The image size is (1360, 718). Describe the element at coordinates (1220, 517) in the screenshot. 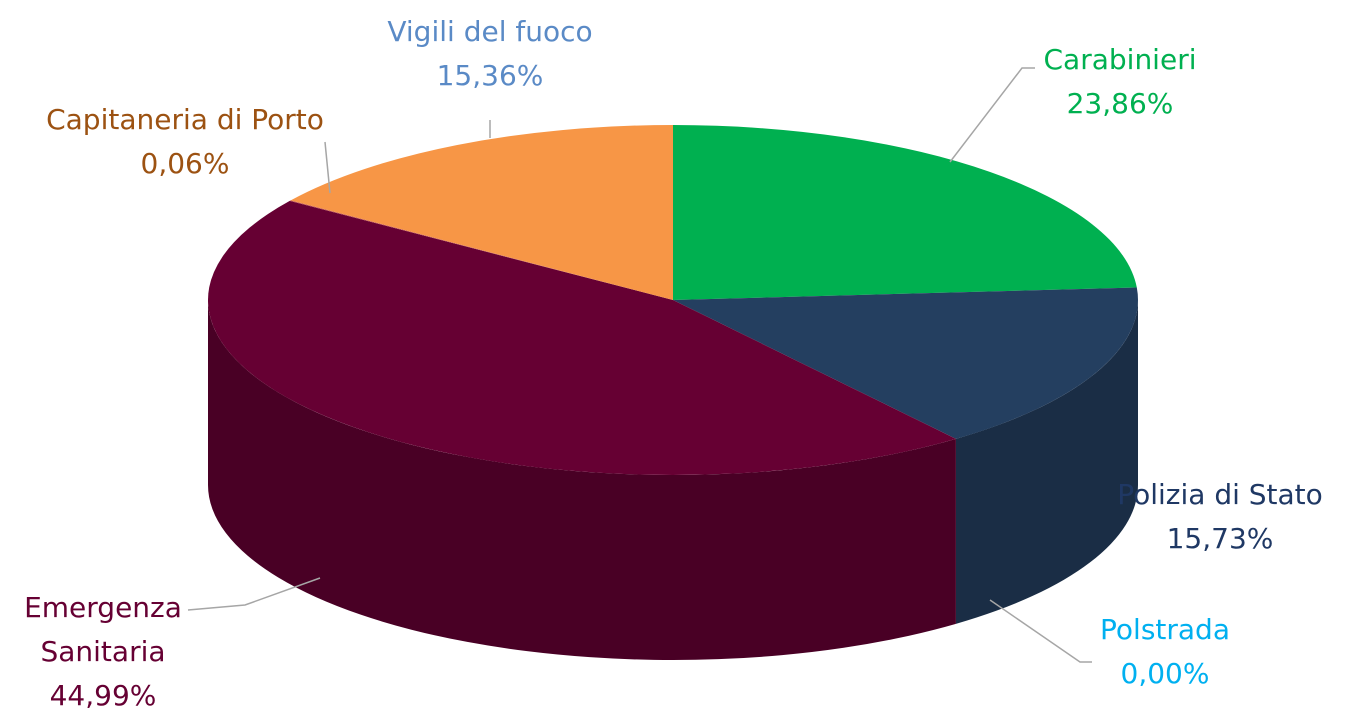

I see `data-label: Polizia di Stato 15,73%` at that location.